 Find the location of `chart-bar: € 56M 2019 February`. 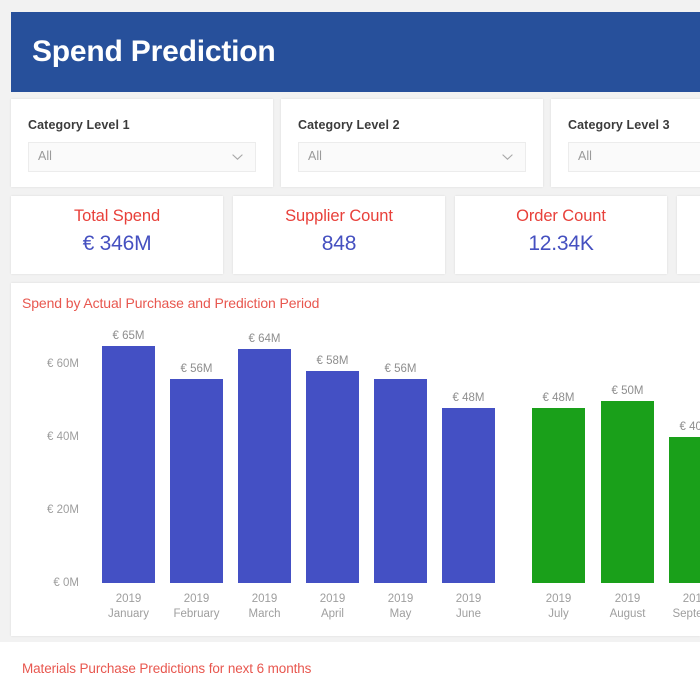

chart-bar: € 56M 2019 February is located at coordinates (196, 491).